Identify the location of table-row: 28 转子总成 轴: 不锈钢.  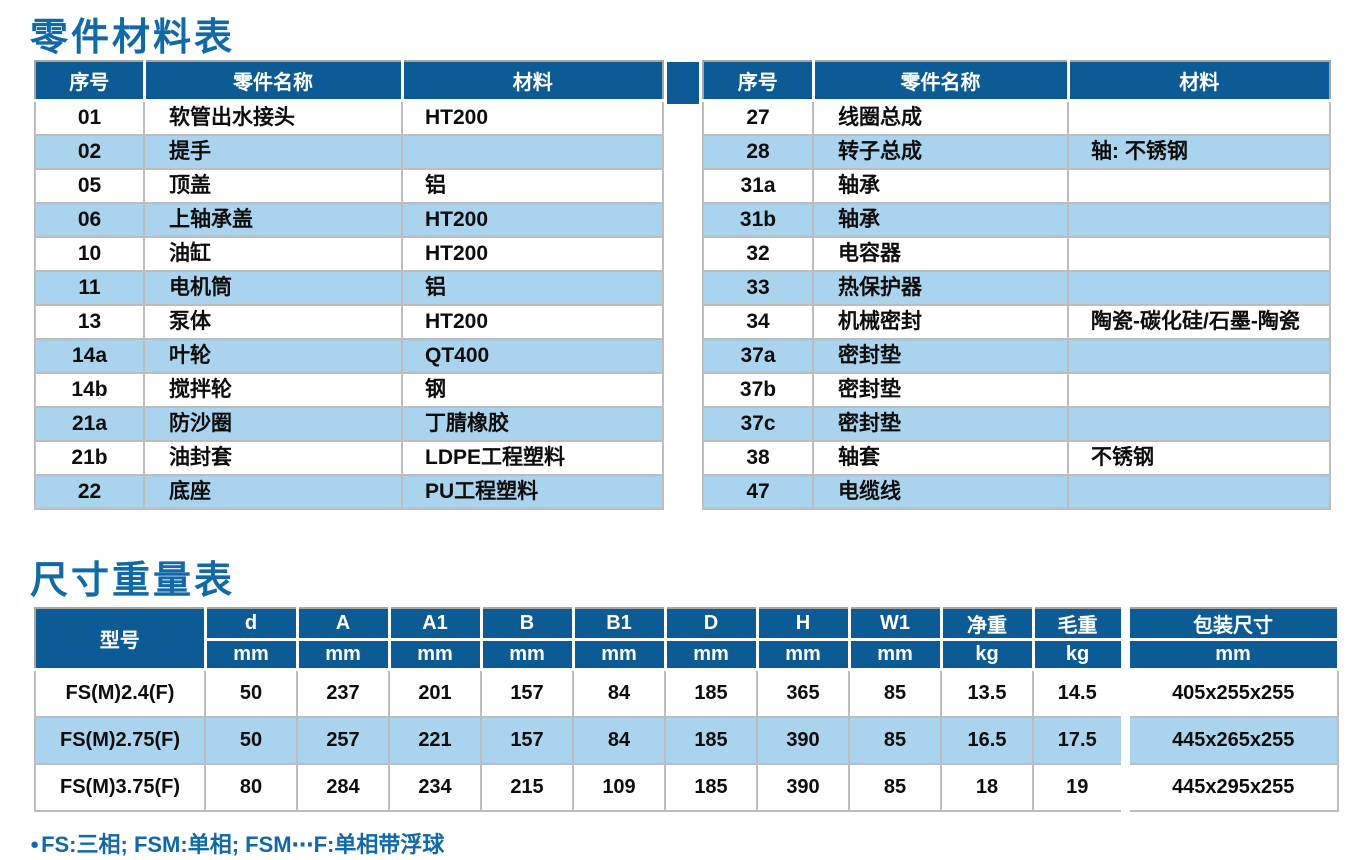
(1016, 152).